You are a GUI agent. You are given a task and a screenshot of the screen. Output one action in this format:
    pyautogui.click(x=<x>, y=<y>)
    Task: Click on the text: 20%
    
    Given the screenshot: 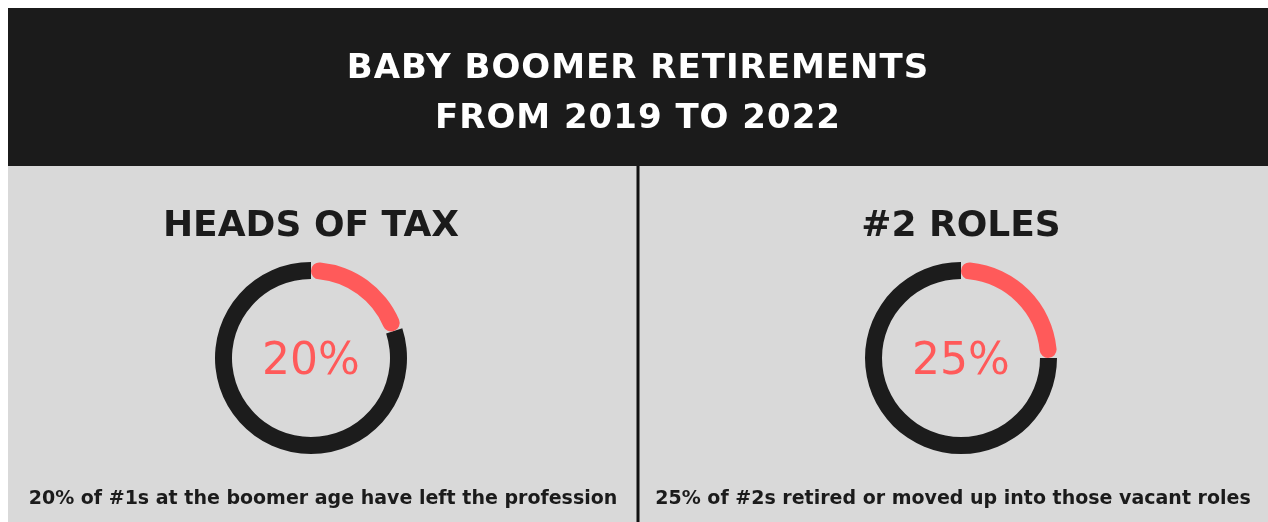 What is the action you would take?
    pyautogui.click(x=311, y=358)
    